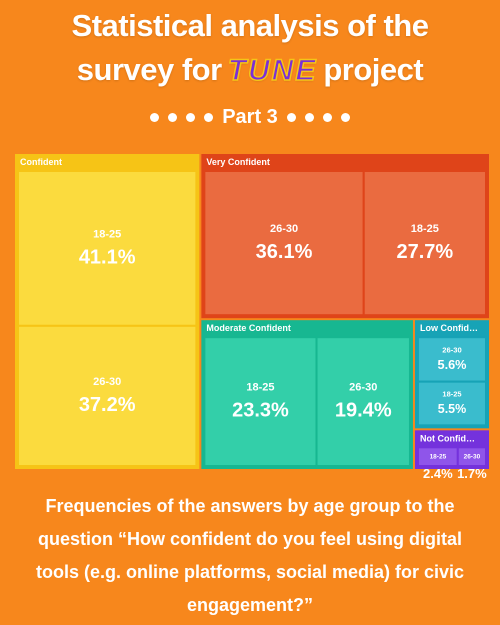 The image size is (500, 625). I want to click on logo: TUNE, so click(272, 70).